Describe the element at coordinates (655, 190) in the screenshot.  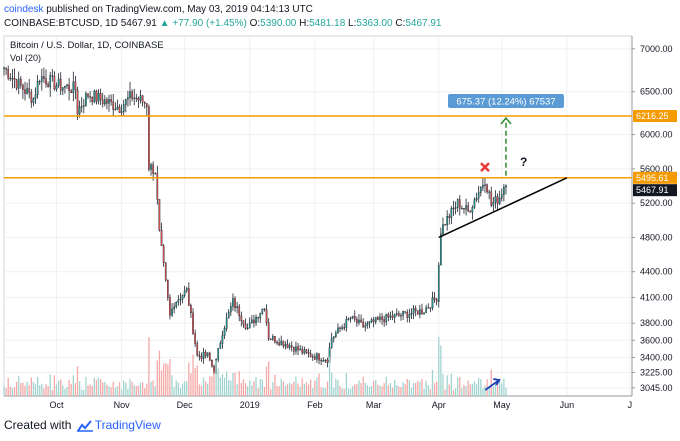
I see `current-price-tag` at that location.